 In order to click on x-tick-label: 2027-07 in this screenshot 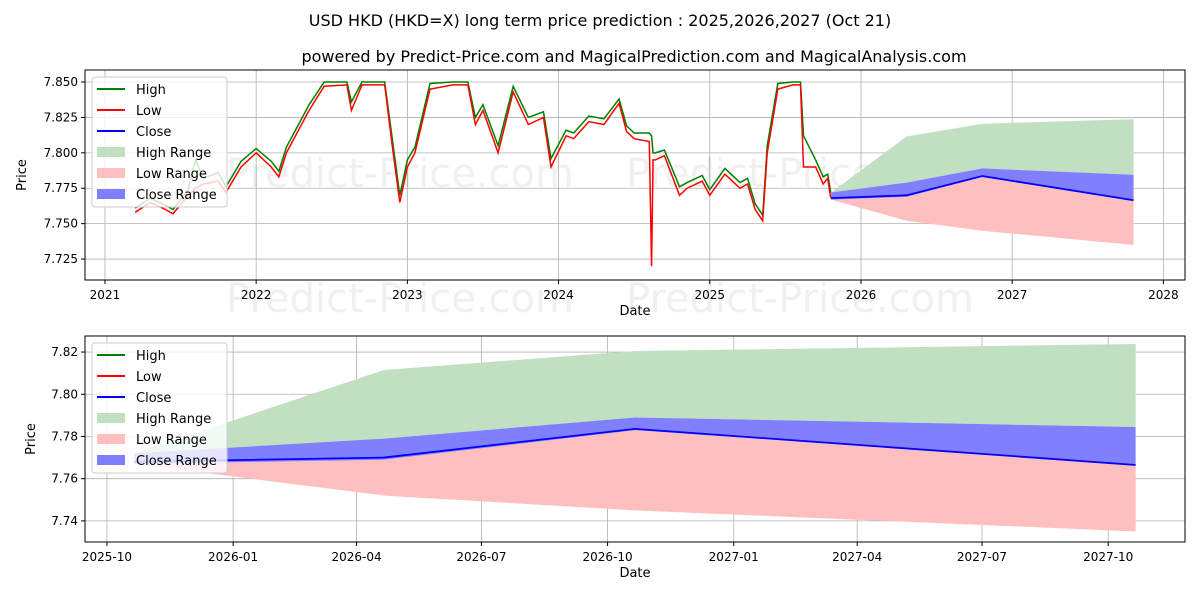, I will do `click(982, 557)`.